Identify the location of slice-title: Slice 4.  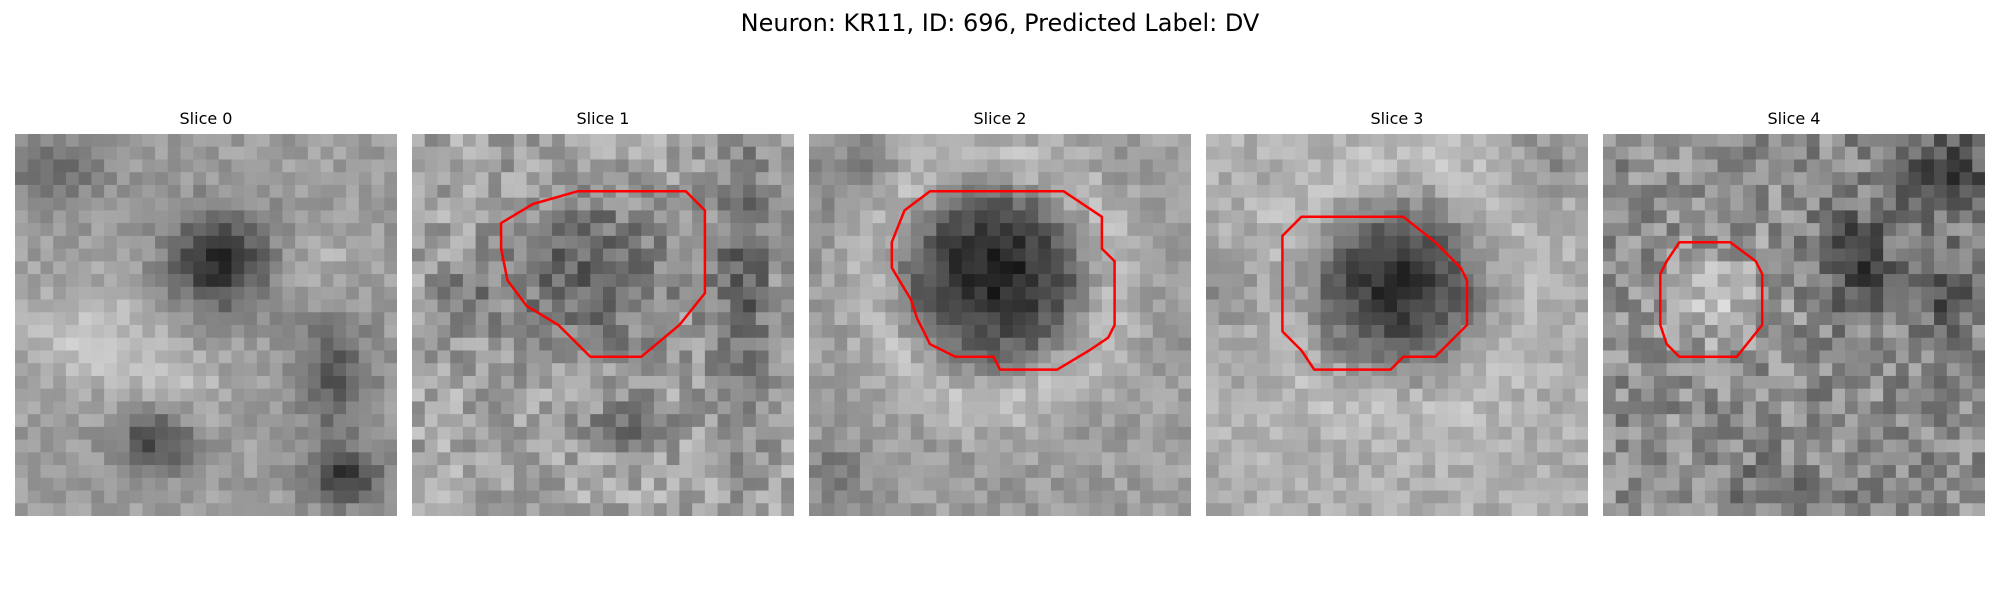
(1794, 118).